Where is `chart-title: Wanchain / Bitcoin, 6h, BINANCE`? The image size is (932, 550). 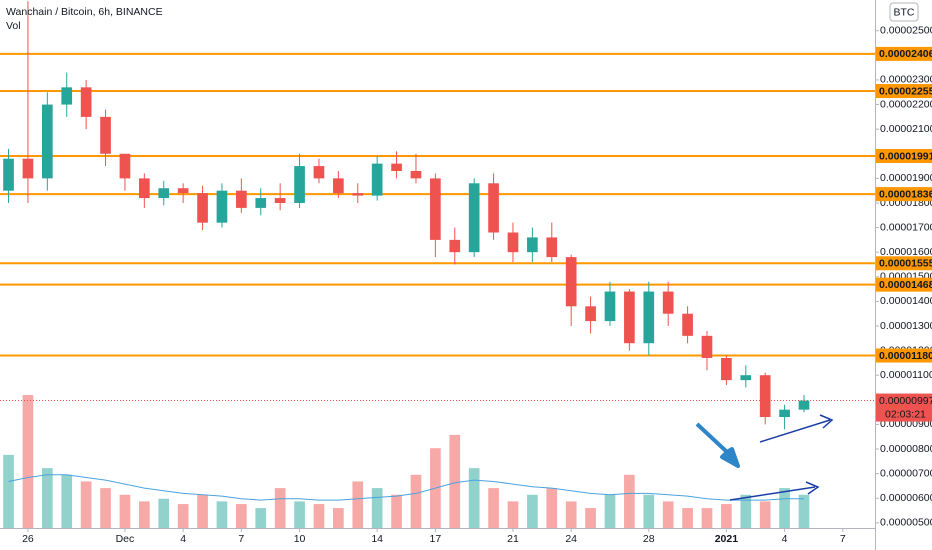
chart-title: Wanchain / Bitcoin, 6h, BINANCE is located at coordinates (84, 12).